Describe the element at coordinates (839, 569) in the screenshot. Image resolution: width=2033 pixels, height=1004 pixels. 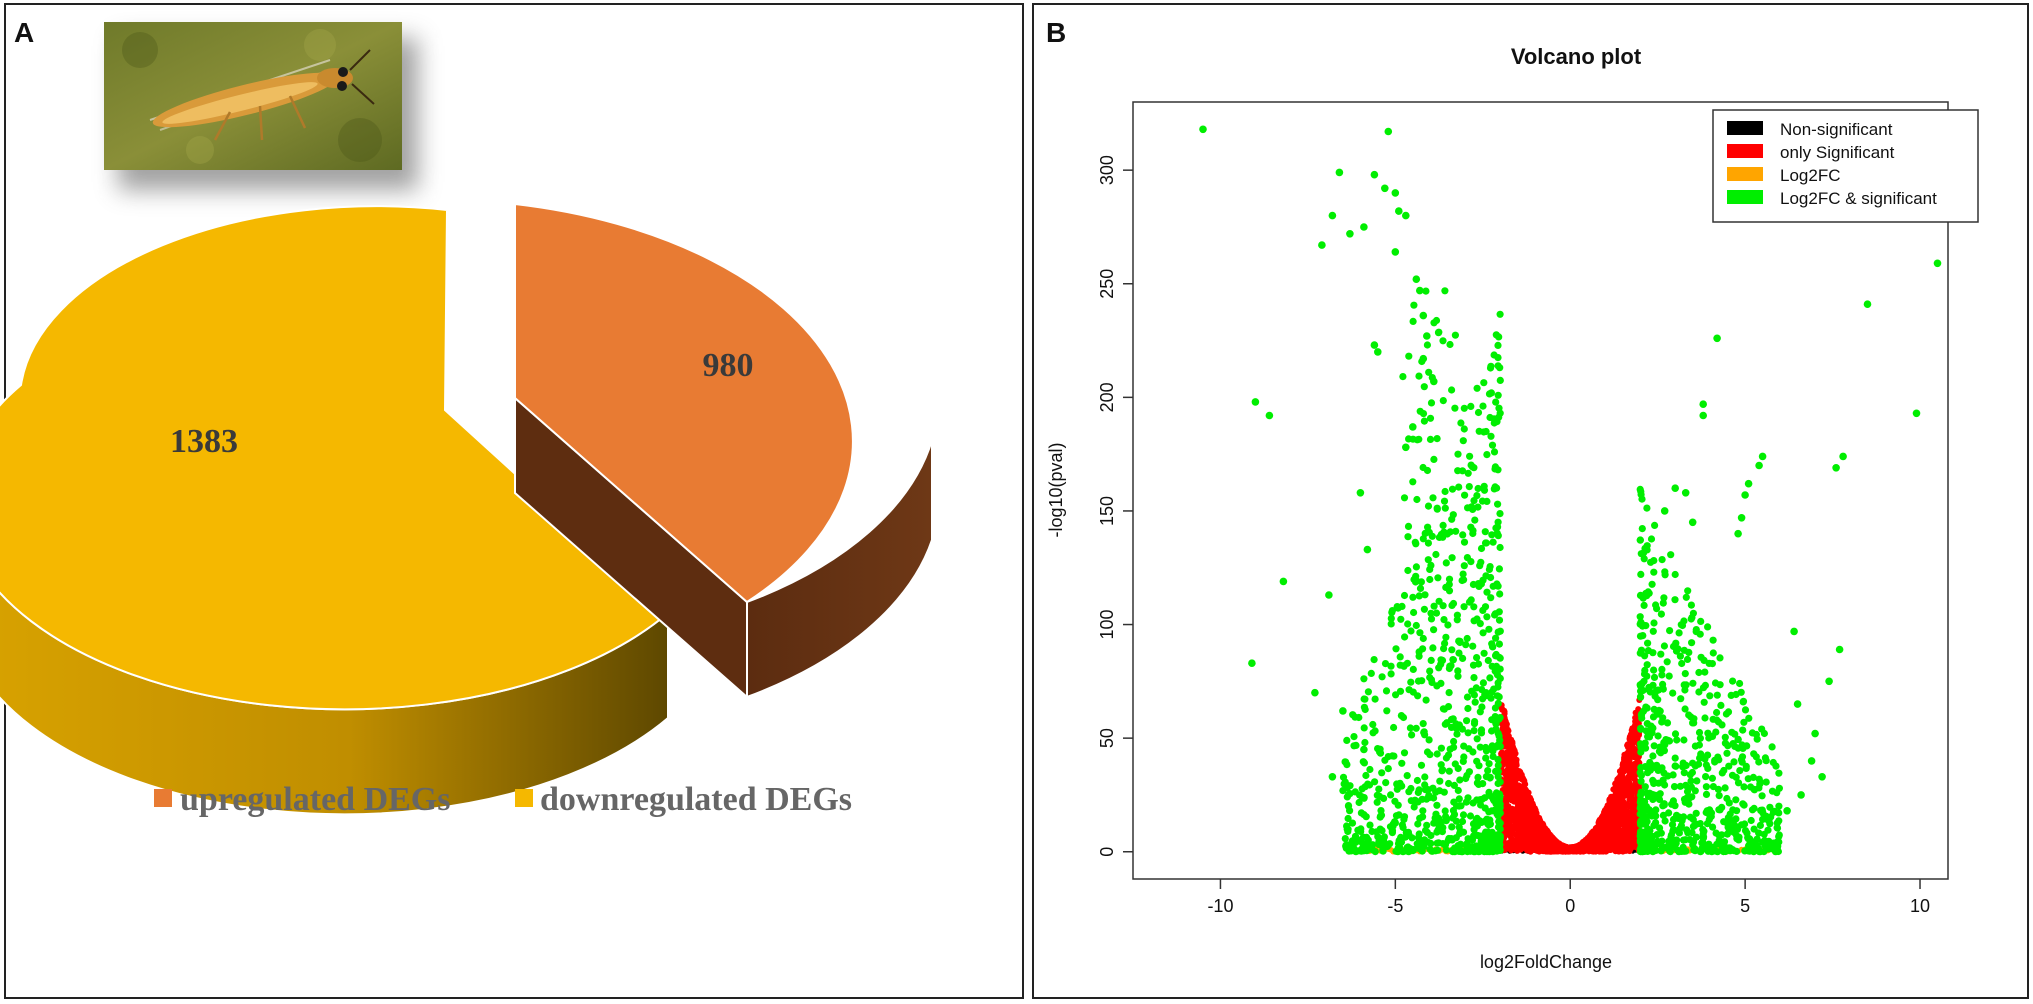
I see `pie-slice-side-upregulated` at that location.